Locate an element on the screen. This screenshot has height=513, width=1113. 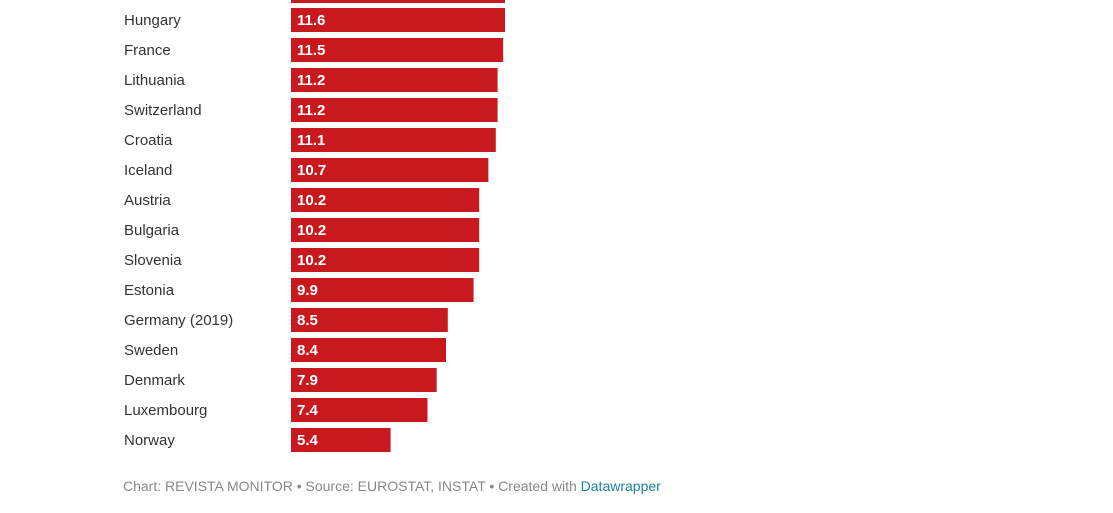
bar-estonia is located at coordinates (382, 290).